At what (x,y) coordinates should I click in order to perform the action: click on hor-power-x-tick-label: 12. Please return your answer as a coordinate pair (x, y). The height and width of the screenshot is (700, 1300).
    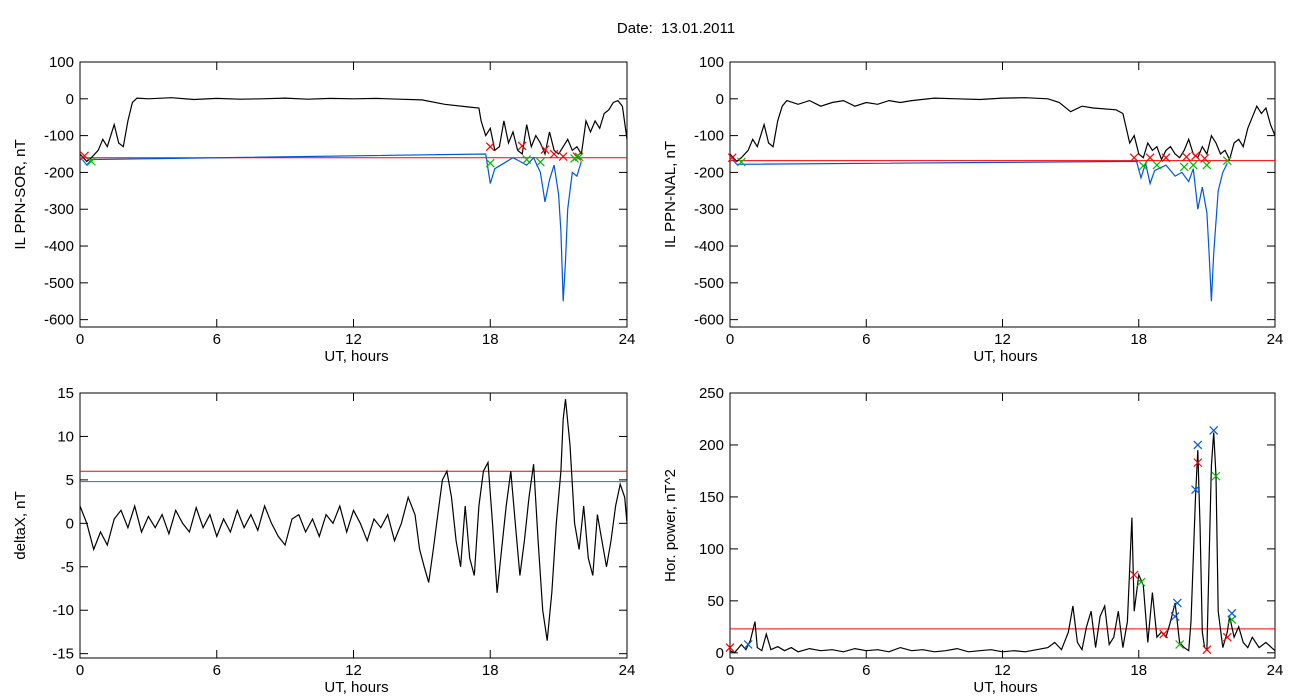
    Looking at the image, I should click on (1002, 670).